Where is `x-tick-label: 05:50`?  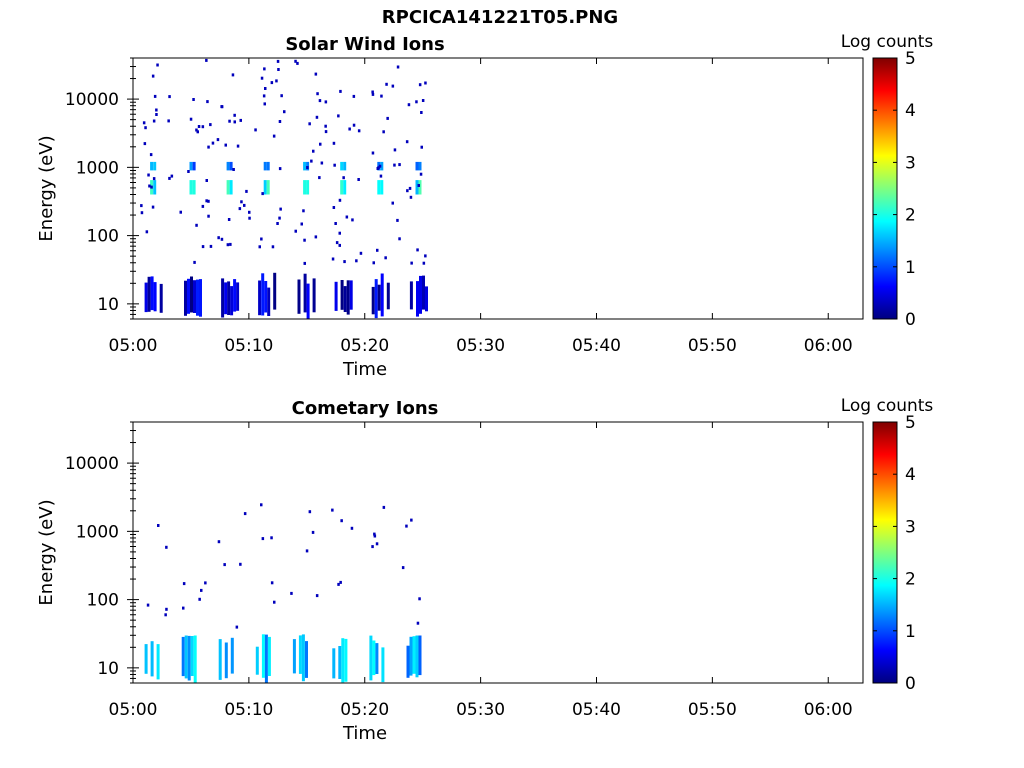
x-tick-label: 05:50 is located at coordinates (712, 346).